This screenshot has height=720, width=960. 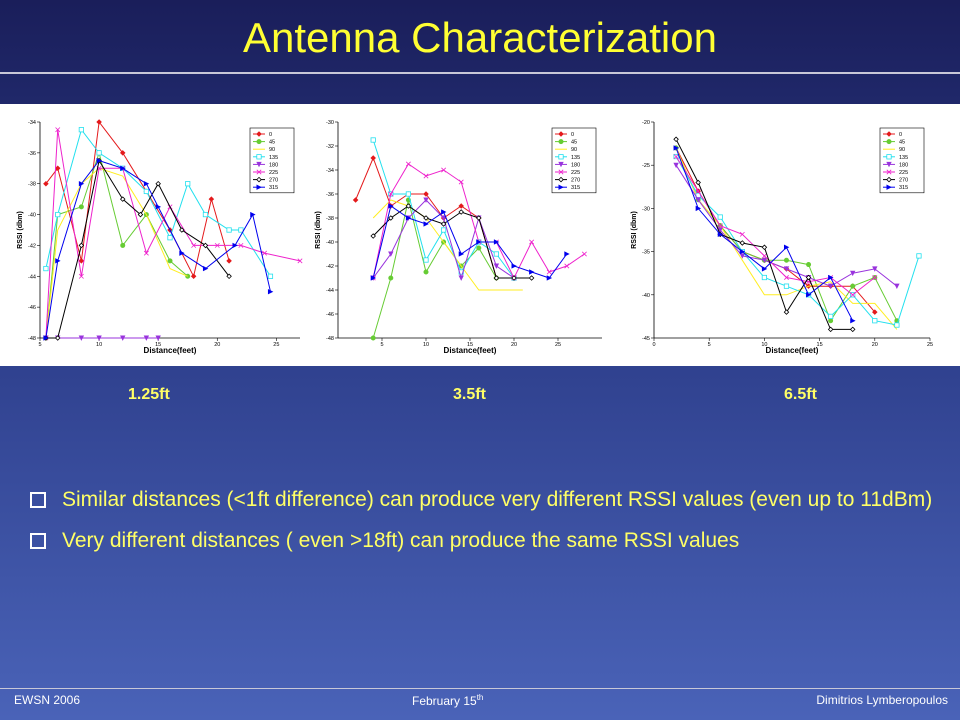 I want to click on y-tick-label: -20, so click(x=646, y=123).